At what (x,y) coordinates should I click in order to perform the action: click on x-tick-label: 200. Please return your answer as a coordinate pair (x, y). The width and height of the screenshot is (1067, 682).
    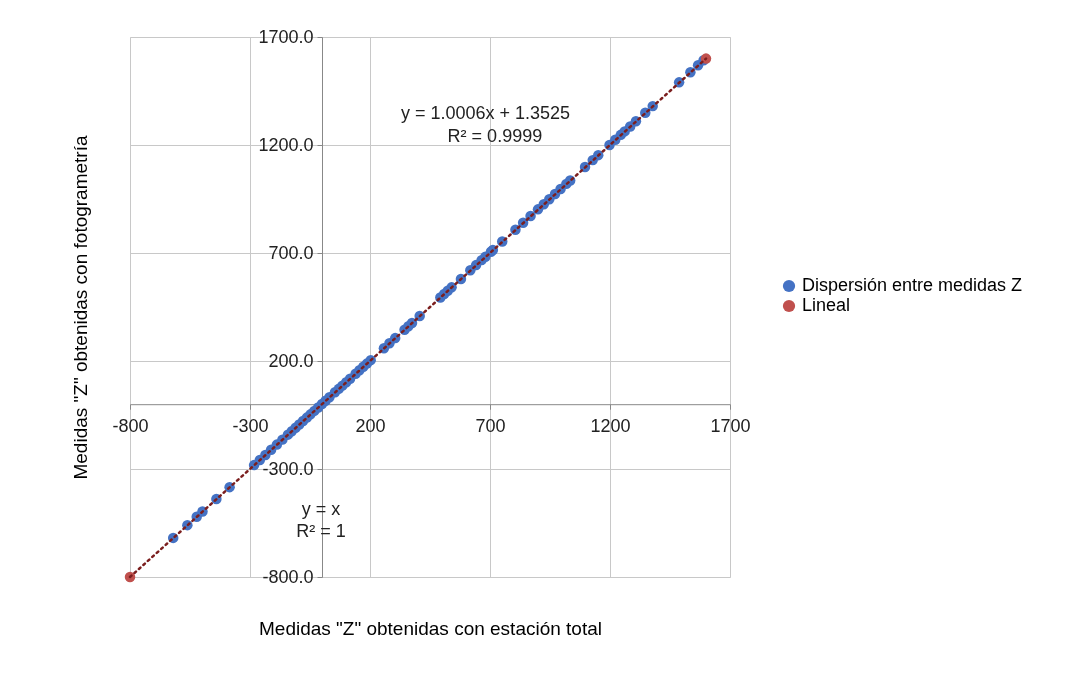
    Looking at the image, I should click on (370, 425).